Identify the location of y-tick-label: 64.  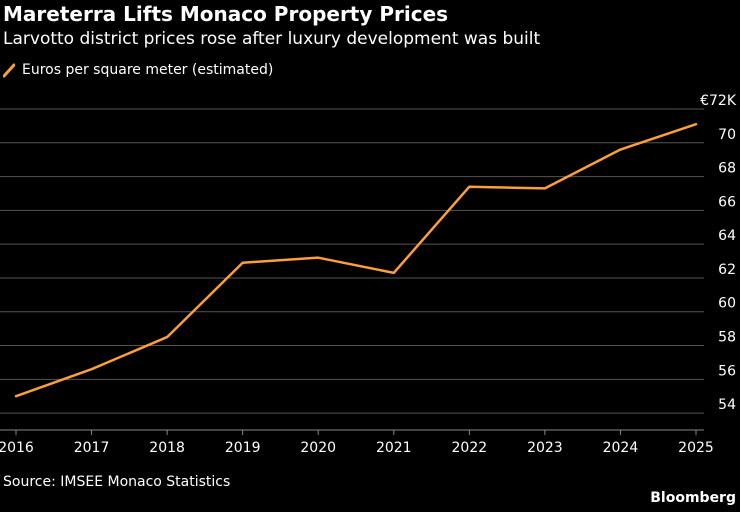
(727, 236).